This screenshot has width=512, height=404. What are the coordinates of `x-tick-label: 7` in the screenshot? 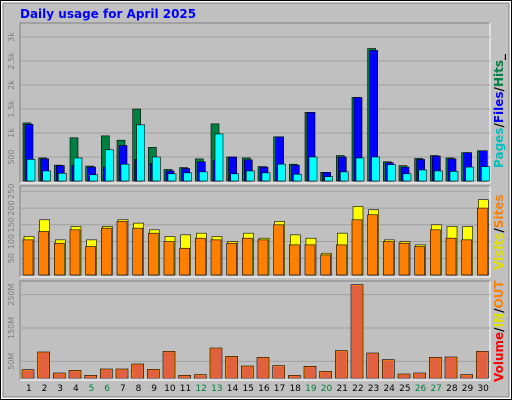 It's located at (123, 389).